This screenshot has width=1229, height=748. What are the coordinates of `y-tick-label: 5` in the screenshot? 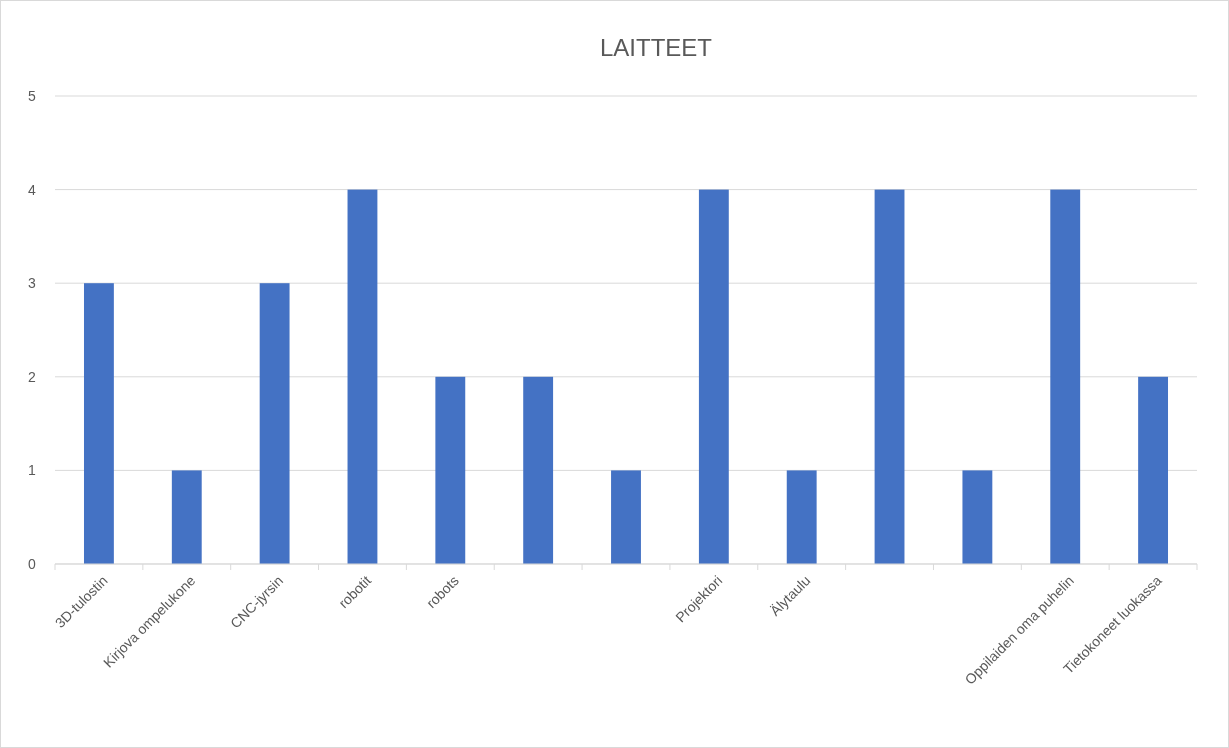 It's located at (32, 95).